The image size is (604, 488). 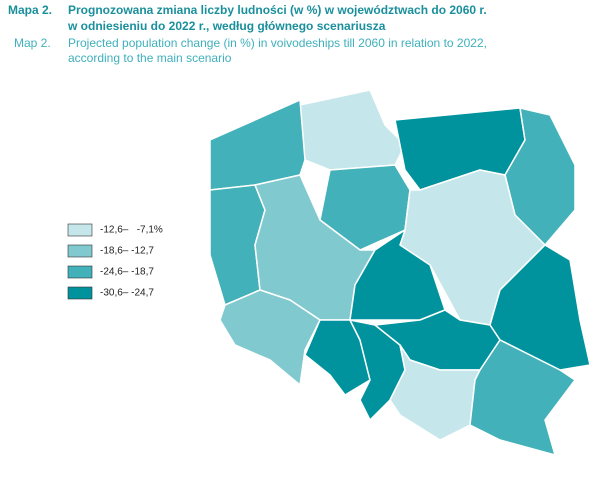 What do you see at coordinates (127, 293) in the screenshot?
I see `legend-label: -30,6– -24,7` at bounding box center [127, 293].